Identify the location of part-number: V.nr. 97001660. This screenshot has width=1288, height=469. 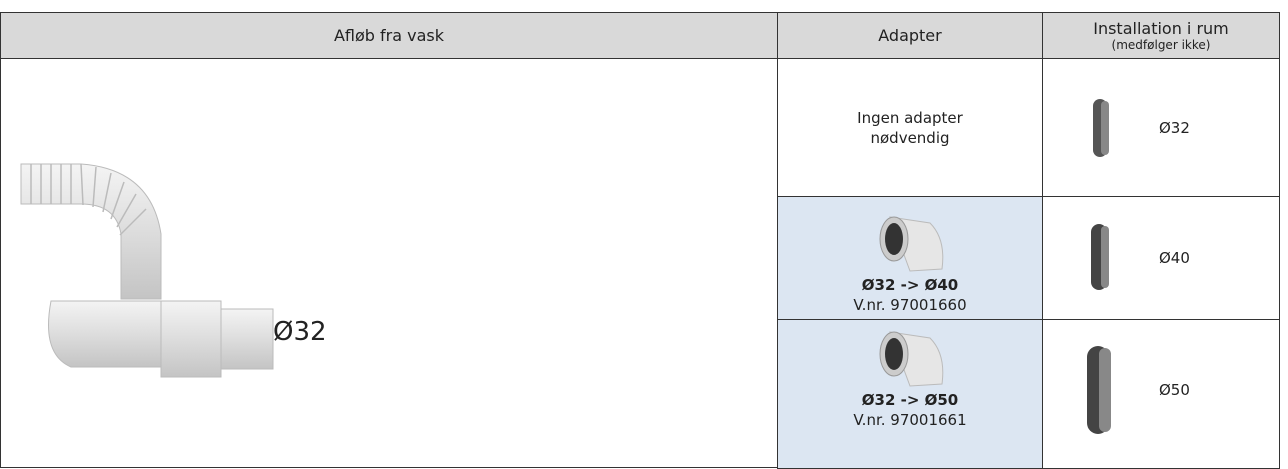
(910, 305).